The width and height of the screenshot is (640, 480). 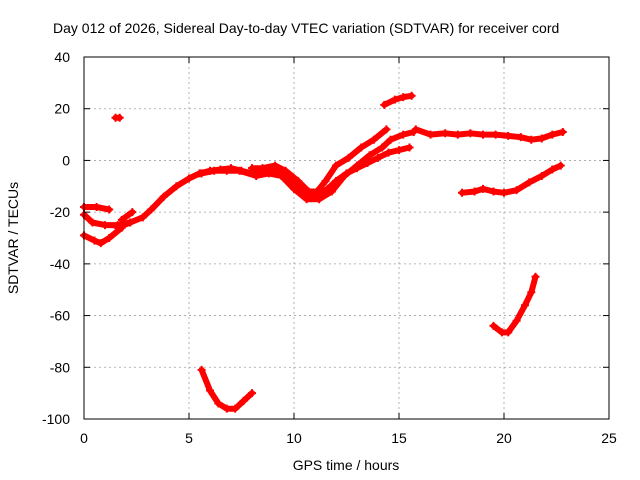 What do you see at coordinates (514, 304) in the screenshot?
I see `series-arc-m` at bounding box center [514, 304].